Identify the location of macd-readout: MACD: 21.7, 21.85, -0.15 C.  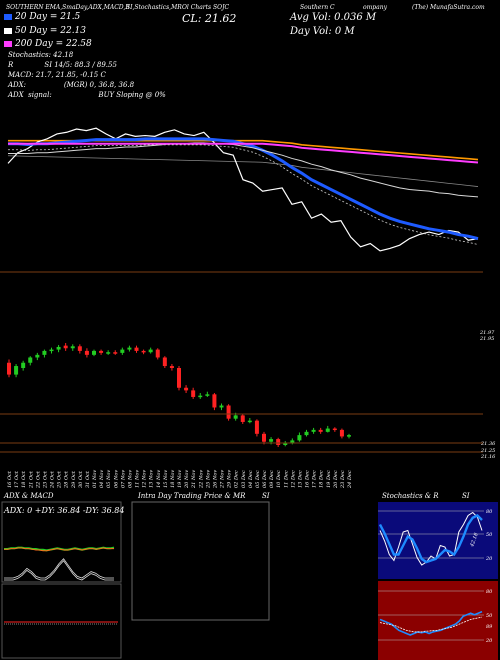
(57, 75).